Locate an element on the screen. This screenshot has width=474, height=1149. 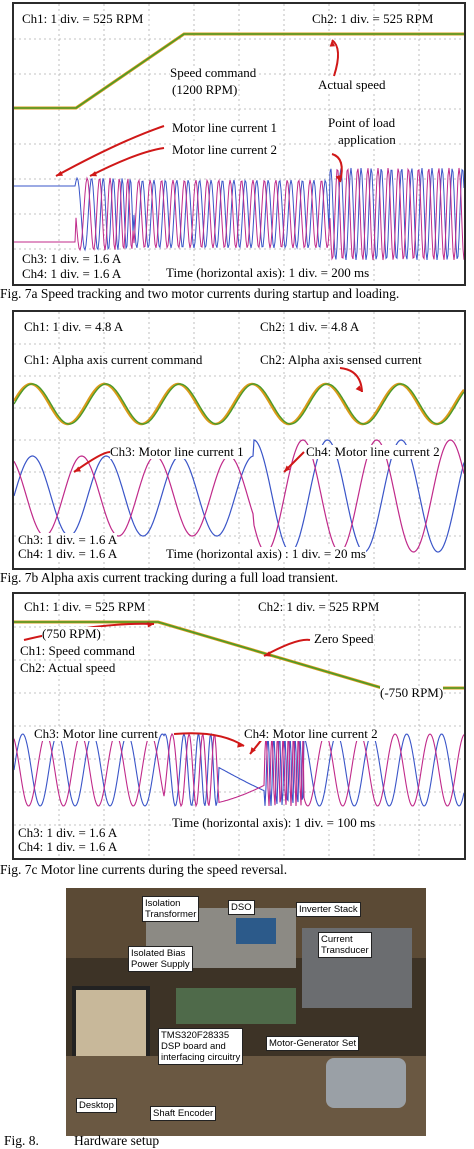
tag-current-transducer: Current Transducer is located at coordinates (345, 945).